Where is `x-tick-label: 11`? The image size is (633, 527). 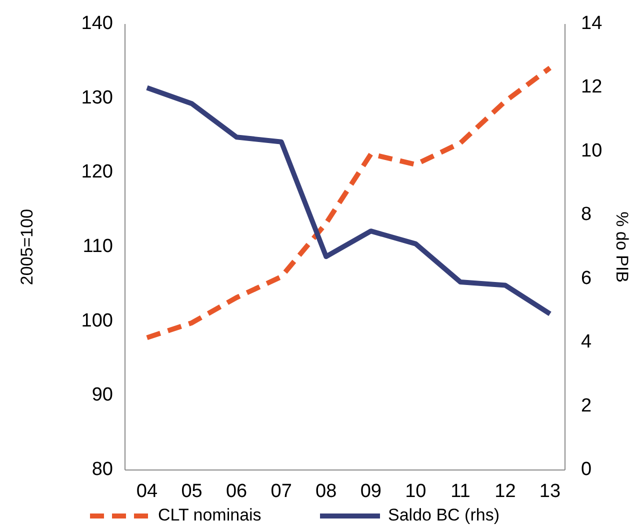 x-tick-label: 11 is located at coordinates (460, 491).